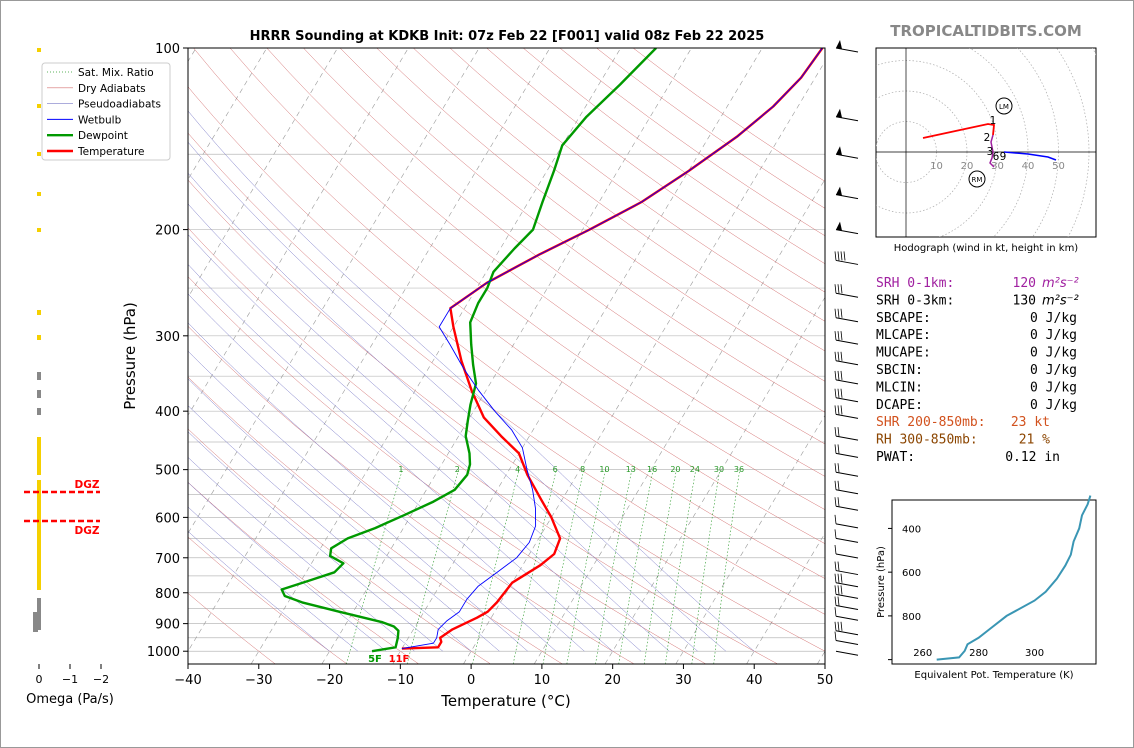 The width and height of the screenshot is (1134, 748). Describe the element at coordinates (967, 166) in the screenshot. I see `hodograph-ring-label: 20` at that location.